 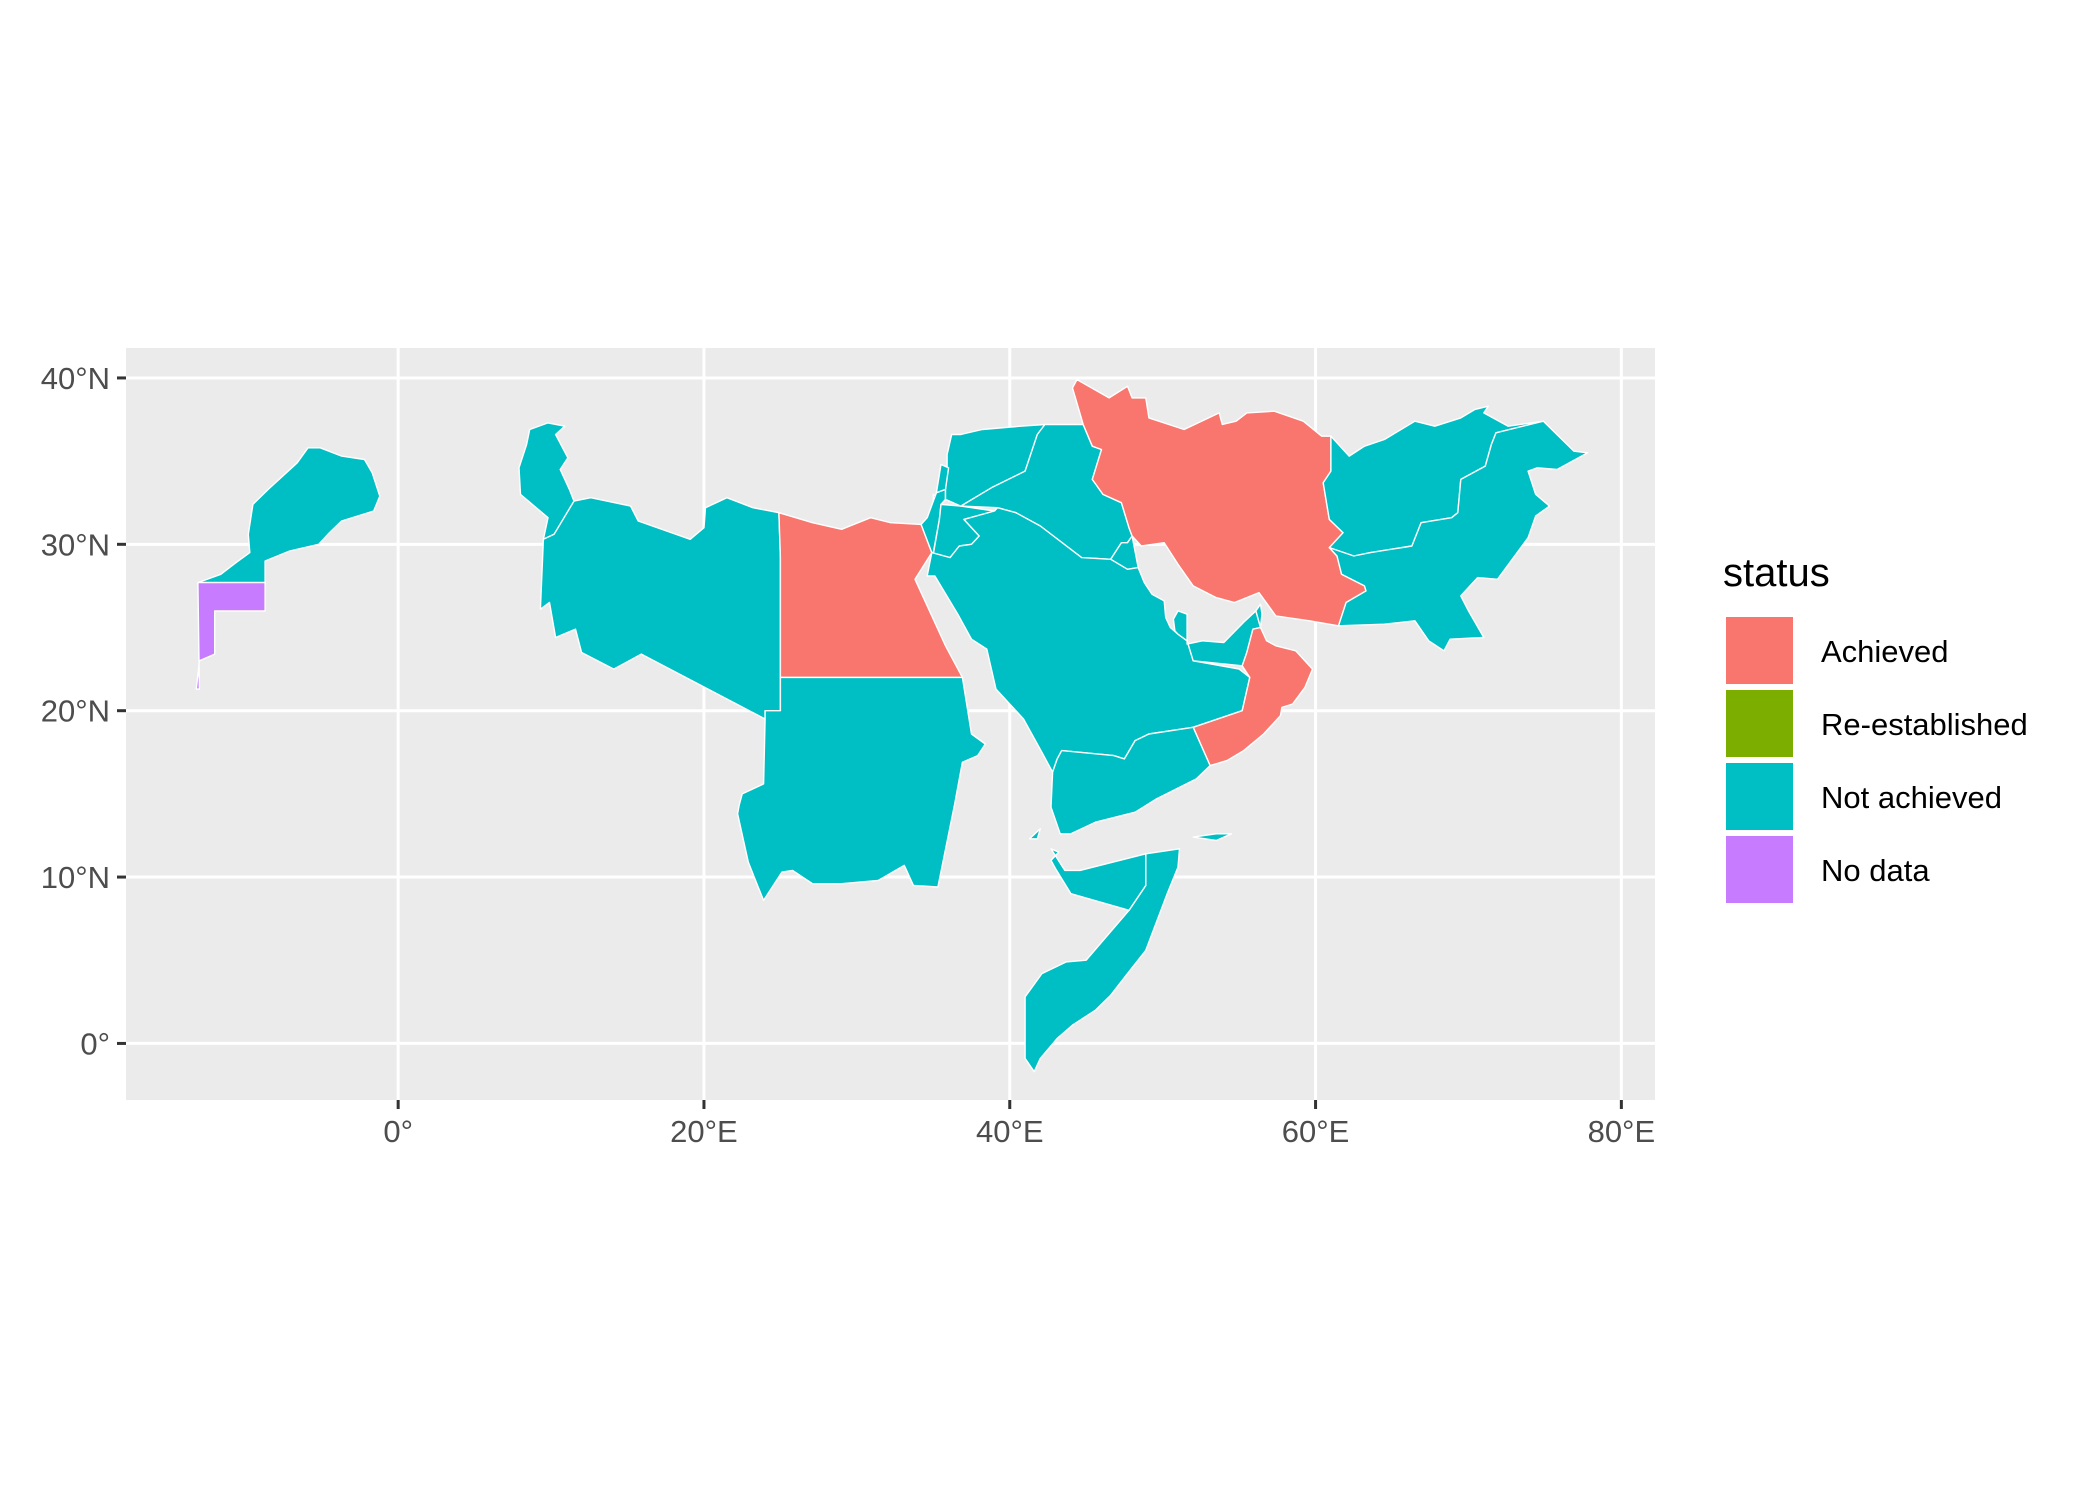 What do you see at coordinates (1776, 573) in the screenshot?
I see `legend-title: status` at bounding box center [1776, 573].